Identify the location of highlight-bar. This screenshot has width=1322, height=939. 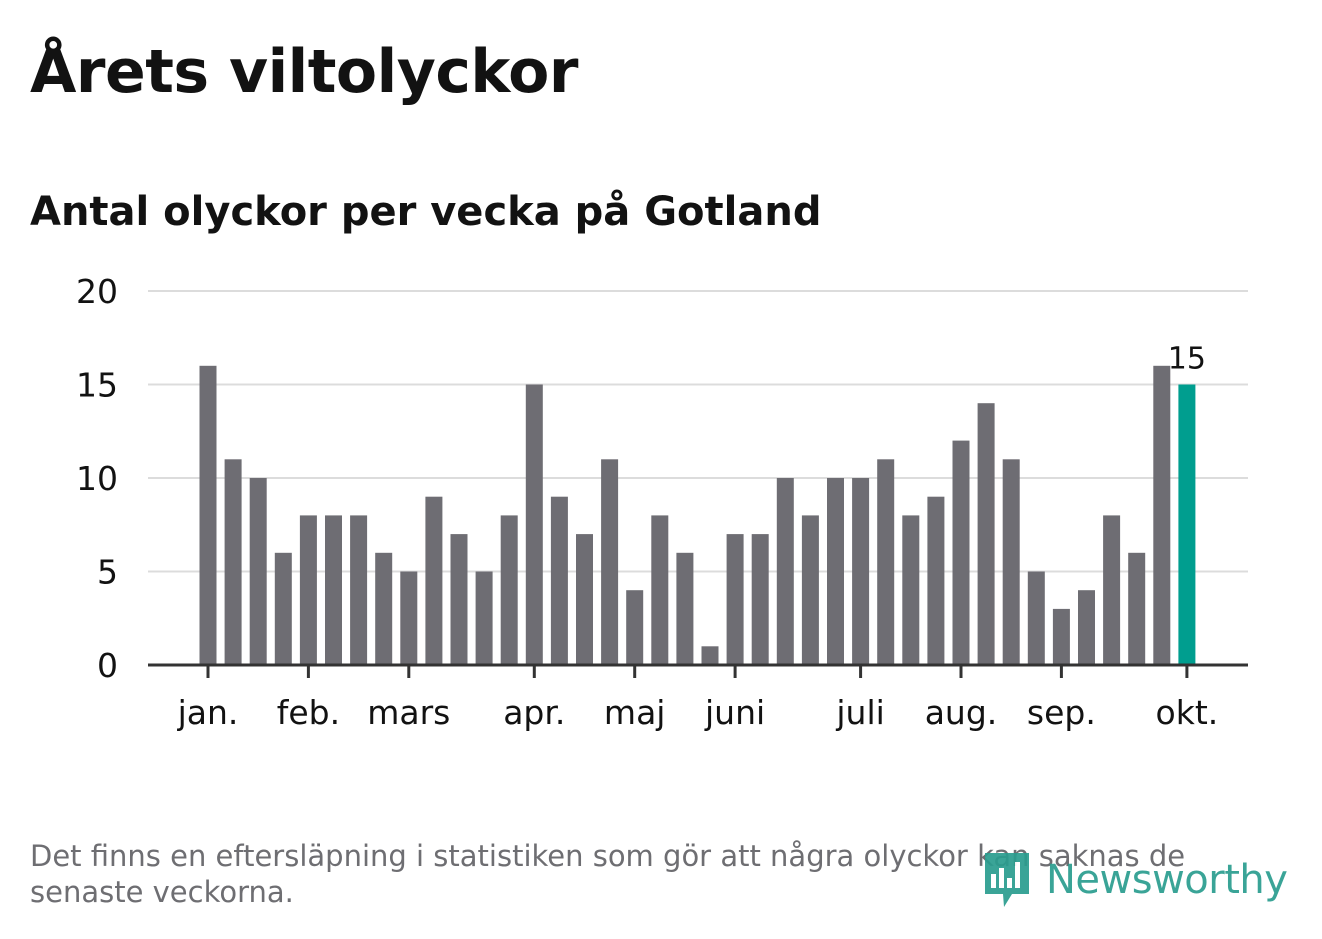
(1187, 524).